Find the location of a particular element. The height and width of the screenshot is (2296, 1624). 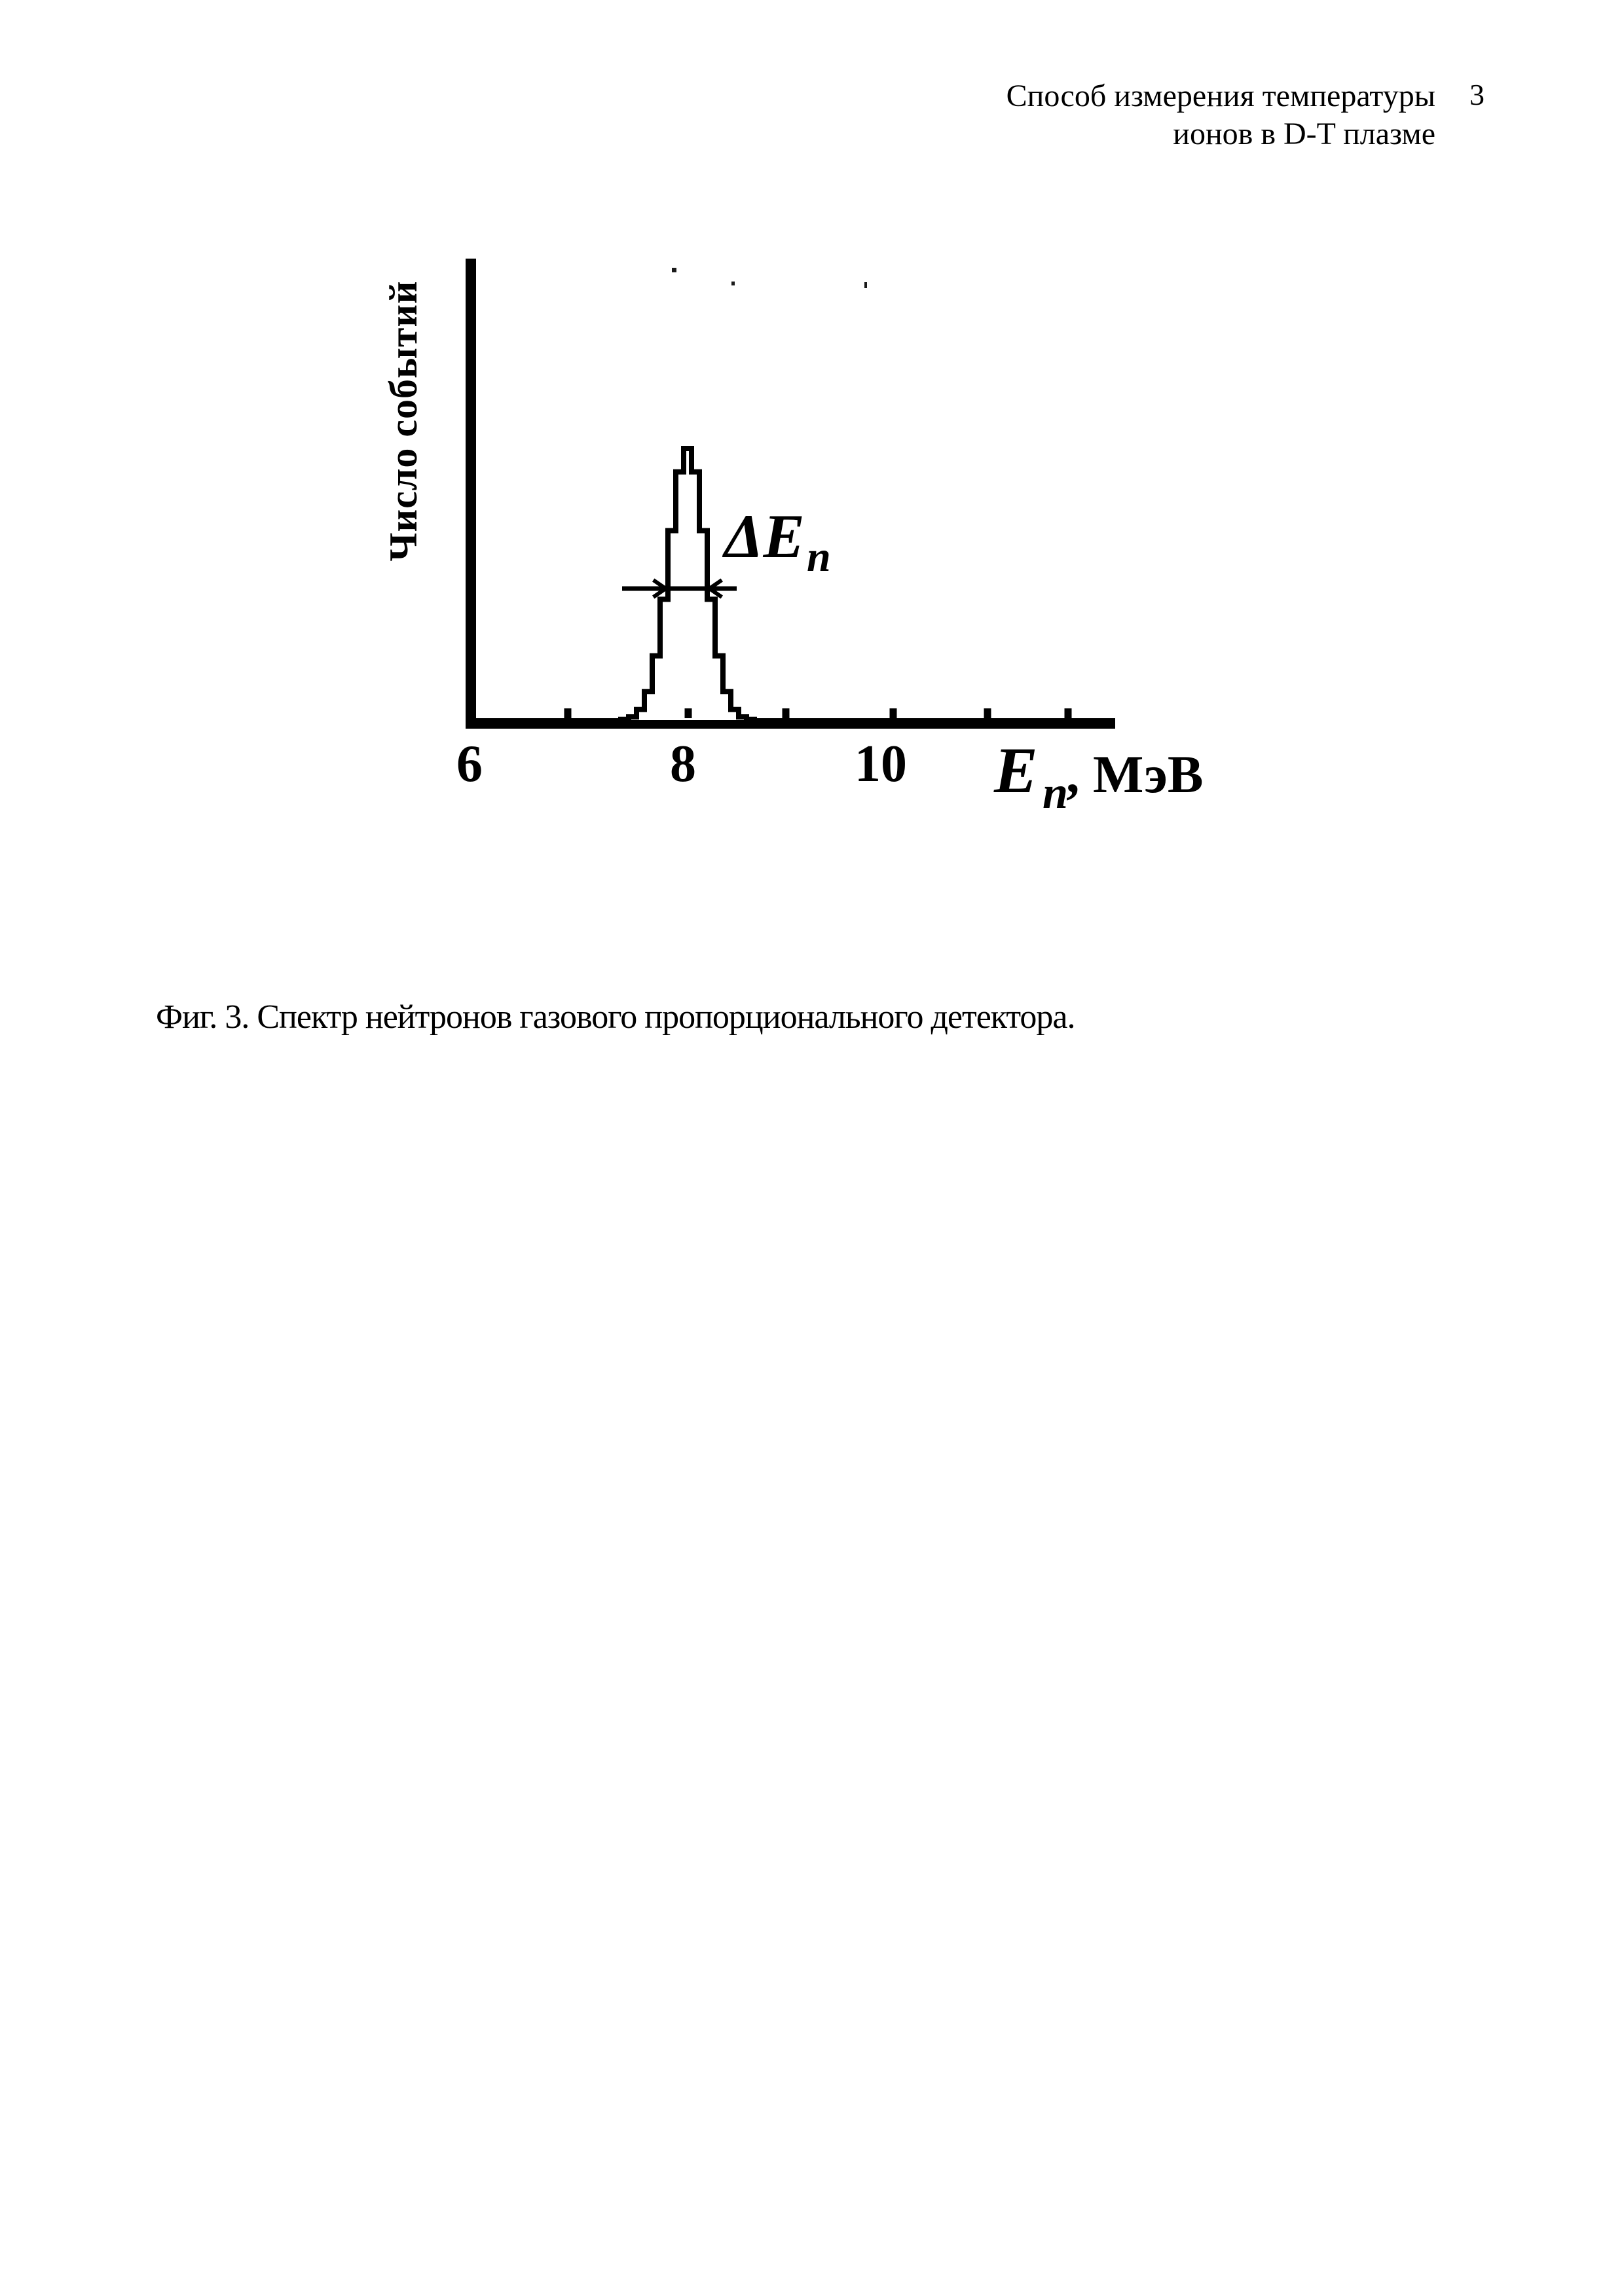

fwhm-annotation-subscript: n is located at coordinates (819, 557).